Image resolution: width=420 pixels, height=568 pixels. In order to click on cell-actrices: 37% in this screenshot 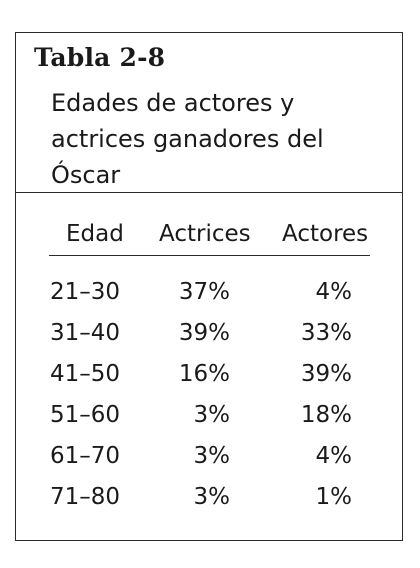, I will do `click(204, 292)`.